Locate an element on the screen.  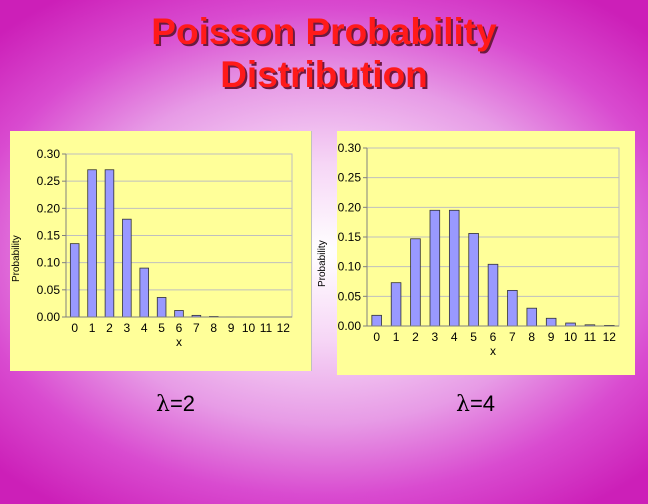
lambda-symbol-right: λ is located at coordinates (463, 404).